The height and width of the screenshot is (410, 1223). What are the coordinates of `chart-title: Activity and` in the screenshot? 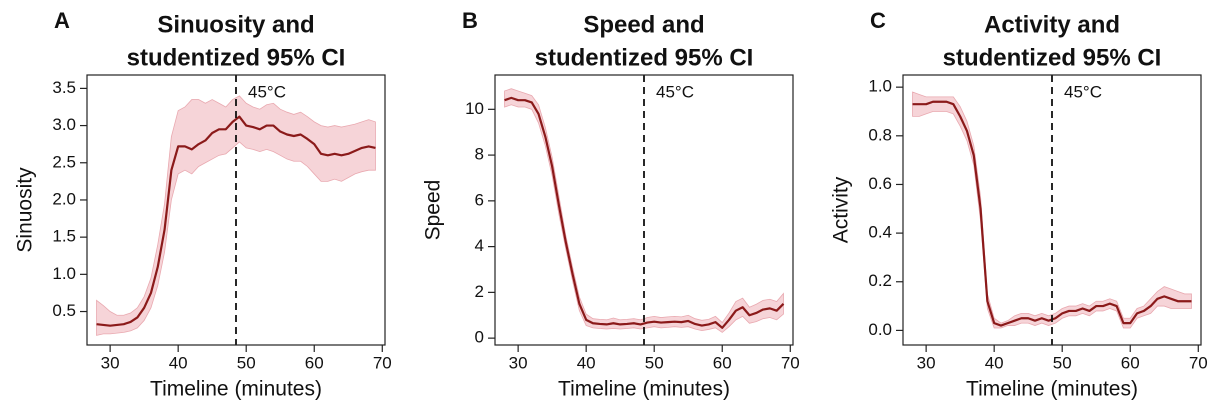 It's located at (1052, 24).